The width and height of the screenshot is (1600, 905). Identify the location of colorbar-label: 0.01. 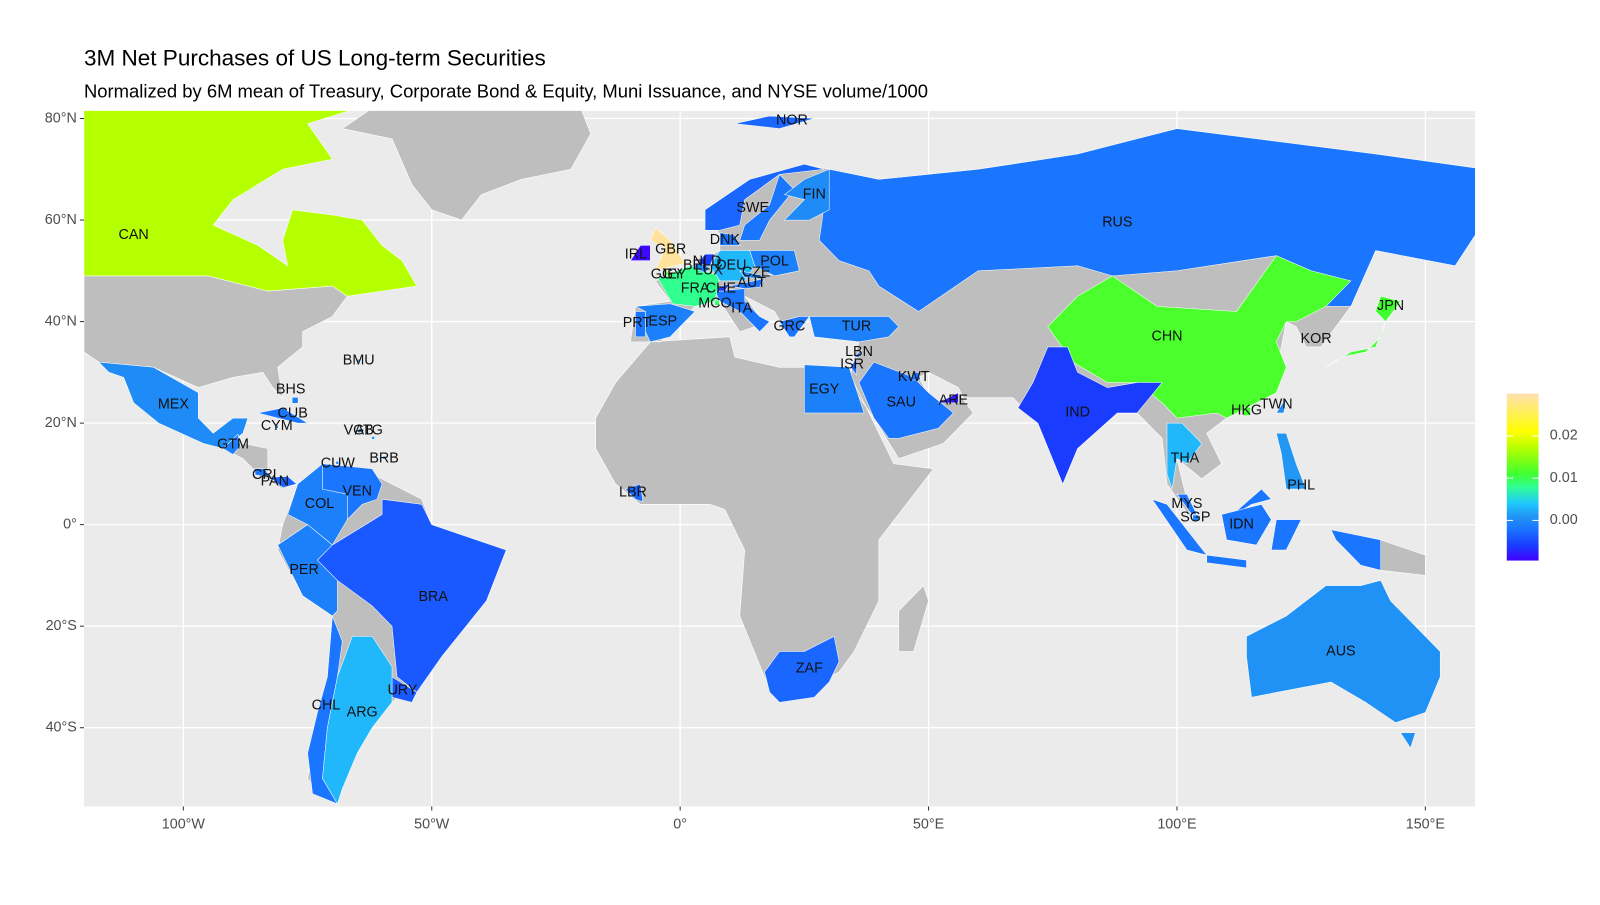
(1564, 478).